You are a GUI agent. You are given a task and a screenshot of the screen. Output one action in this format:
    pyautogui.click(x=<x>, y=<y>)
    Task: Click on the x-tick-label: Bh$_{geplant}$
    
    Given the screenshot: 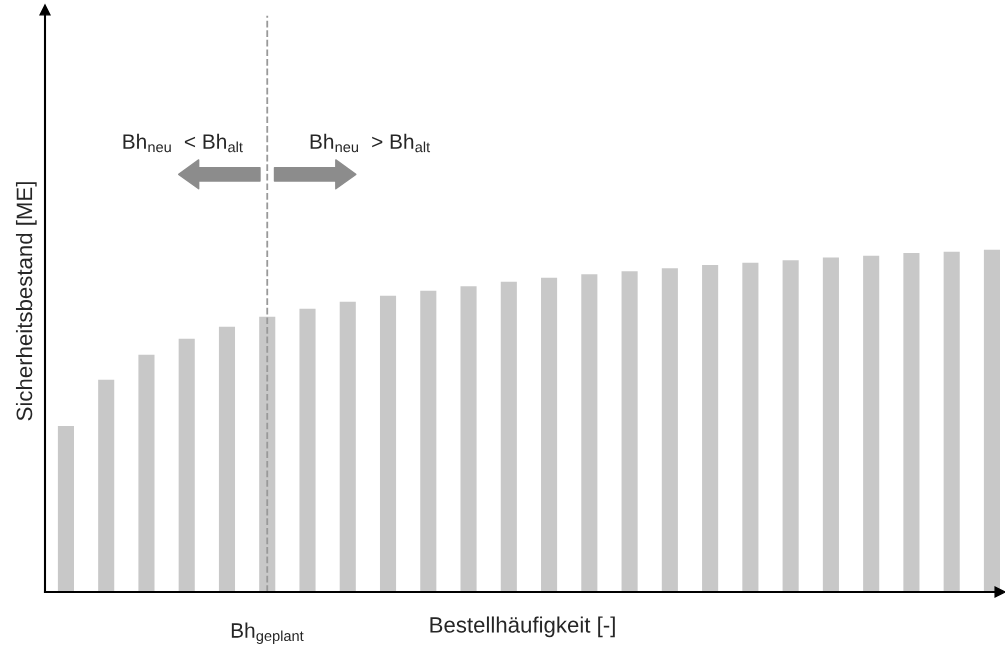 What is the action you would take?
    pyautogui.click(x=267, y=633)
    